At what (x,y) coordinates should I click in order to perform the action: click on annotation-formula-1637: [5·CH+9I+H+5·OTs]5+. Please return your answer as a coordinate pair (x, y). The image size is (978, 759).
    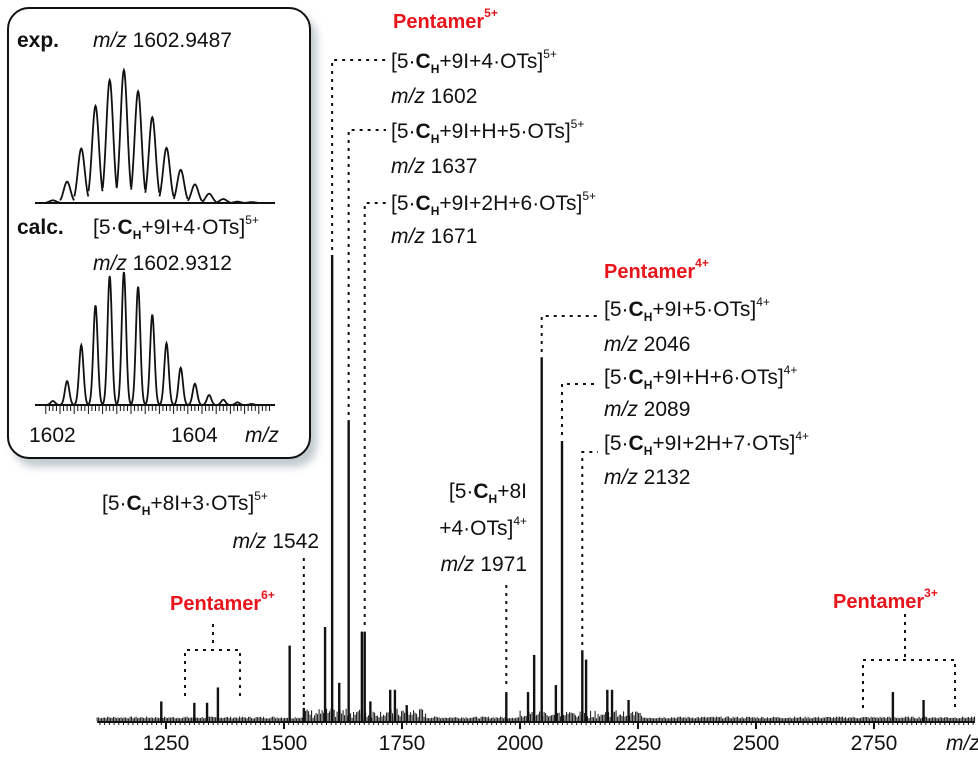
    Looking at the image, I should click on (488, 131).